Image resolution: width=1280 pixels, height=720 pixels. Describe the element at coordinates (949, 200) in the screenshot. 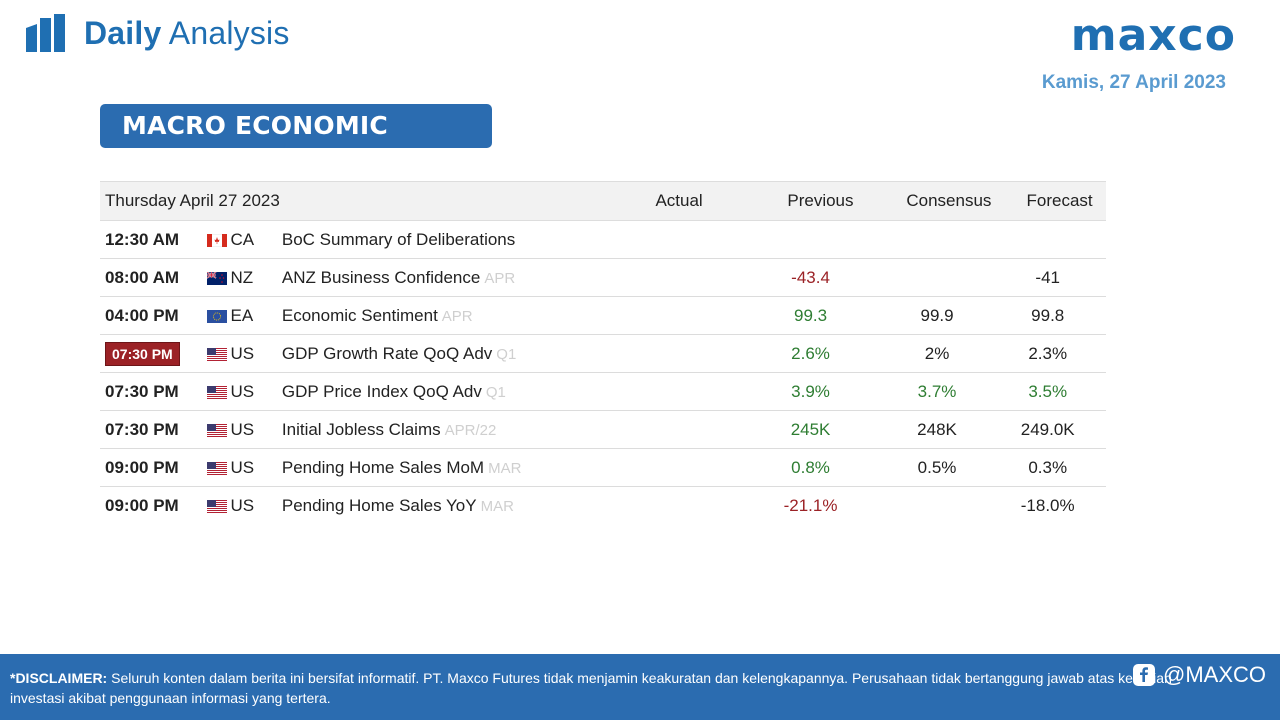

I see `consensus-header: Consensus` at that location.